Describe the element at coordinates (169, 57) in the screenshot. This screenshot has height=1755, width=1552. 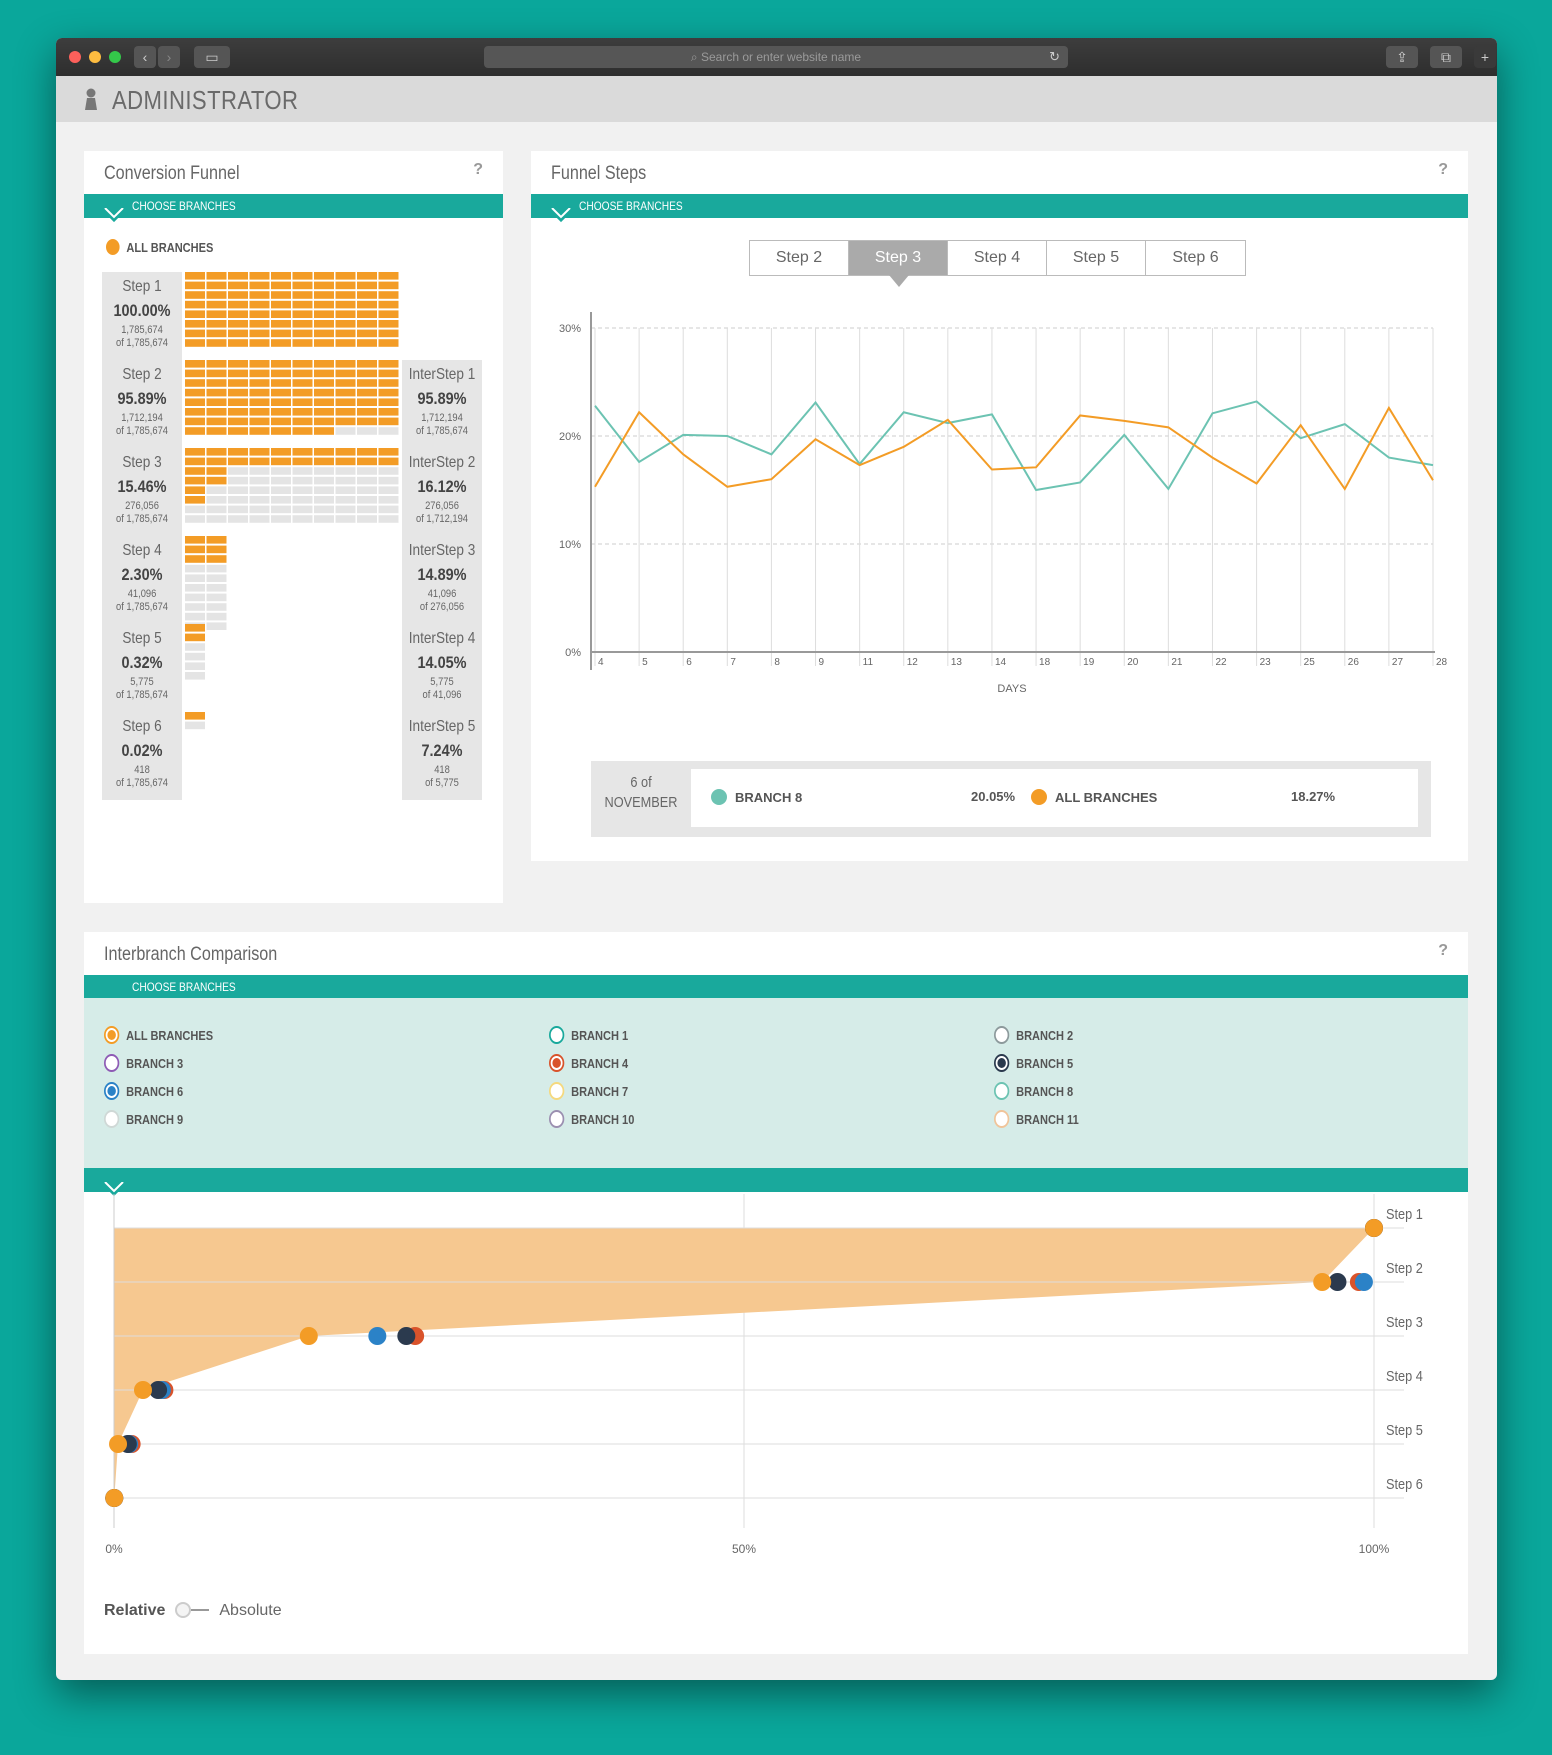
I see `forward-button: ›` at that location.